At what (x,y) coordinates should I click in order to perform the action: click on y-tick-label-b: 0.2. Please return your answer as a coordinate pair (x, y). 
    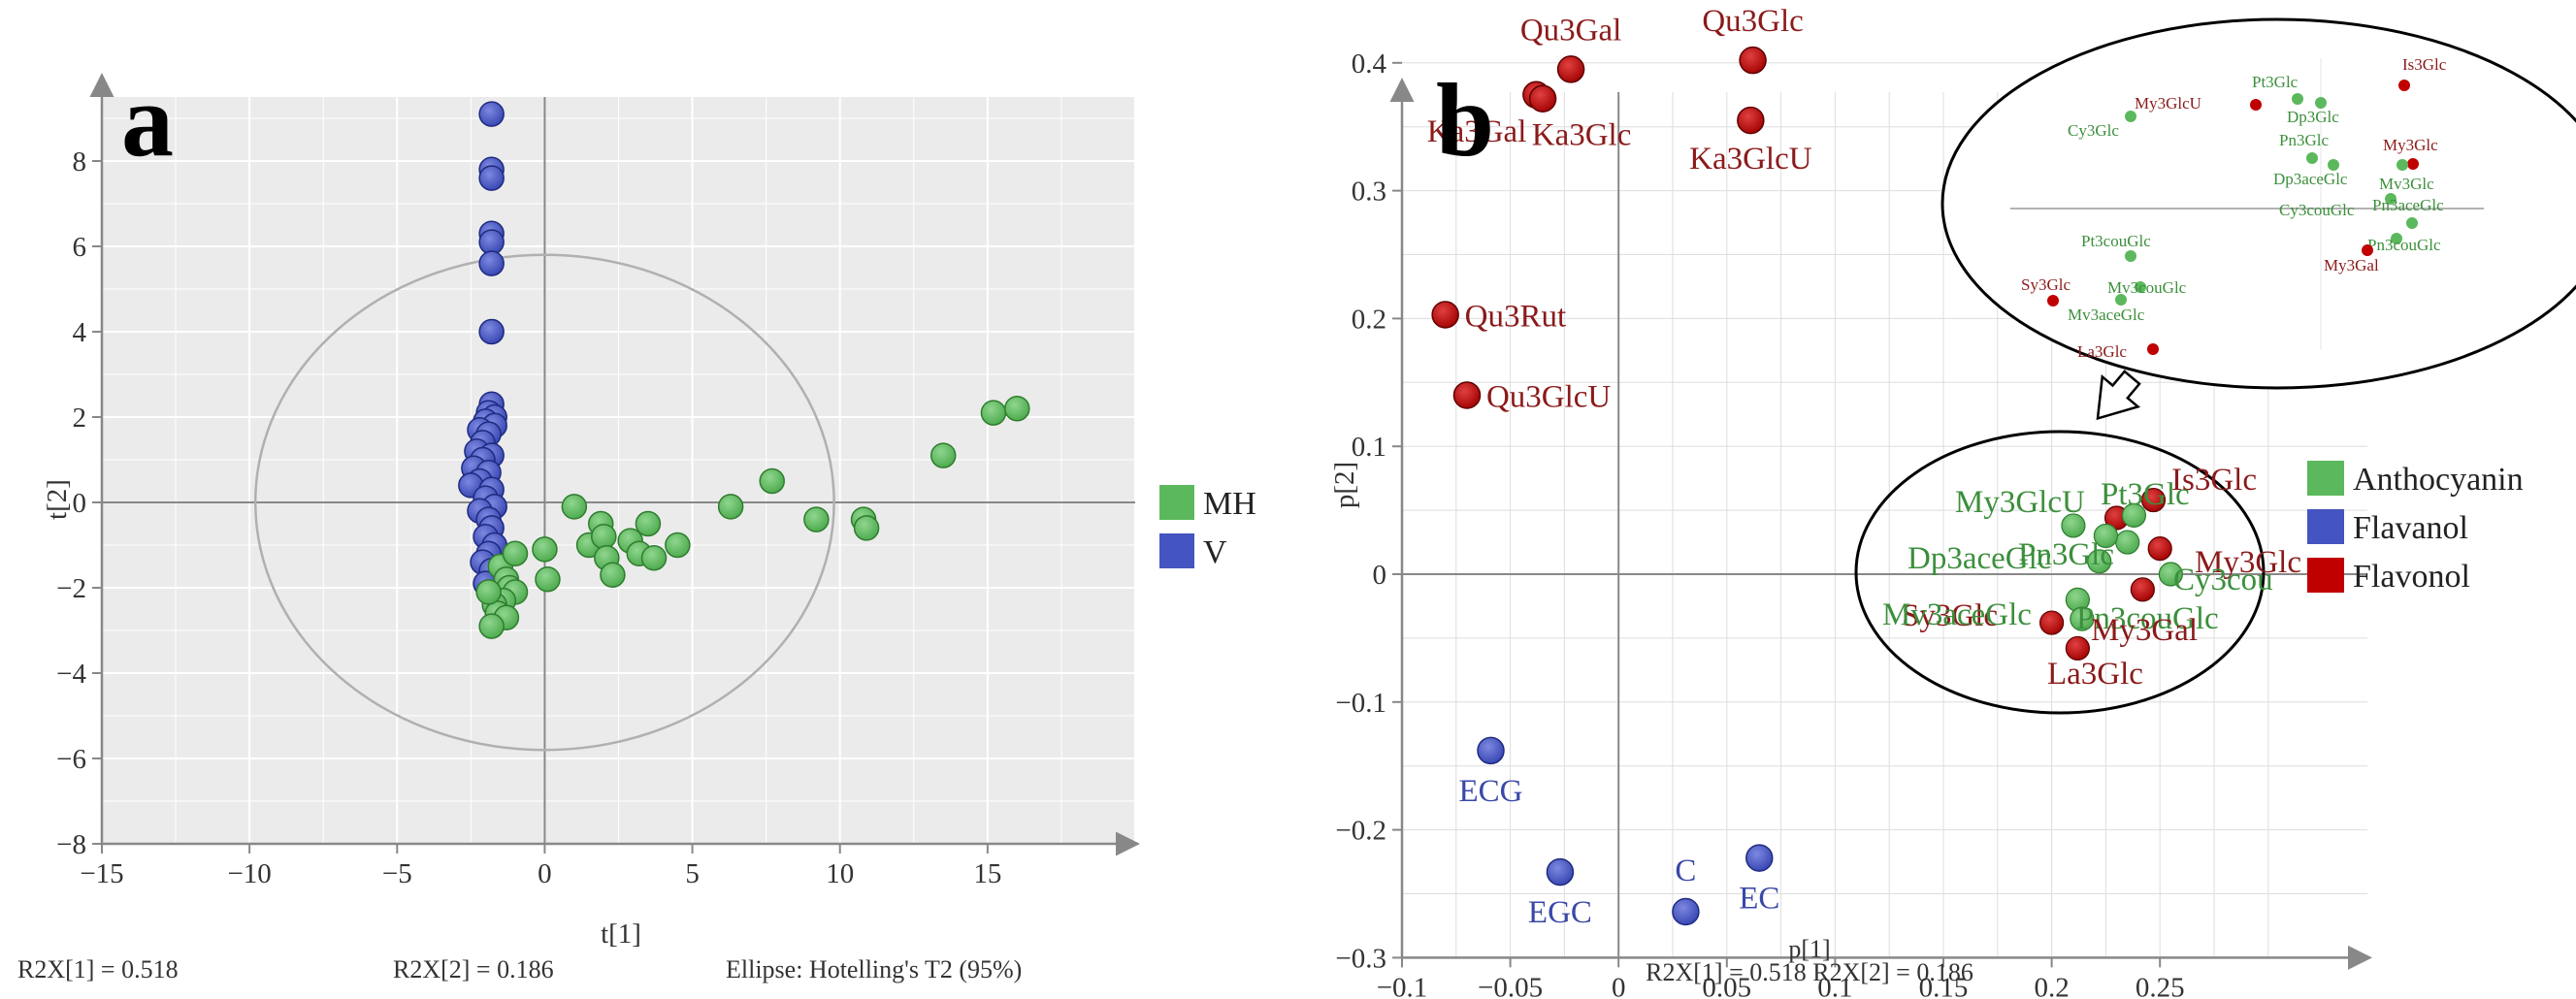
    Looking at the image, I should click on (1369, 320).